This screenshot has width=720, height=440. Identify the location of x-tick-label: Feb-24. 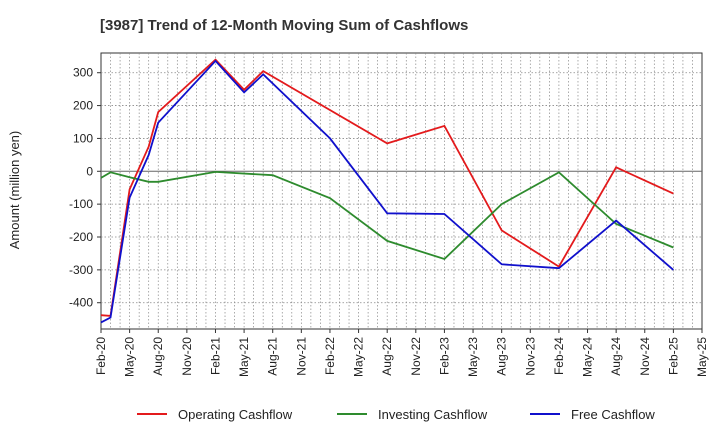
(559, 356).